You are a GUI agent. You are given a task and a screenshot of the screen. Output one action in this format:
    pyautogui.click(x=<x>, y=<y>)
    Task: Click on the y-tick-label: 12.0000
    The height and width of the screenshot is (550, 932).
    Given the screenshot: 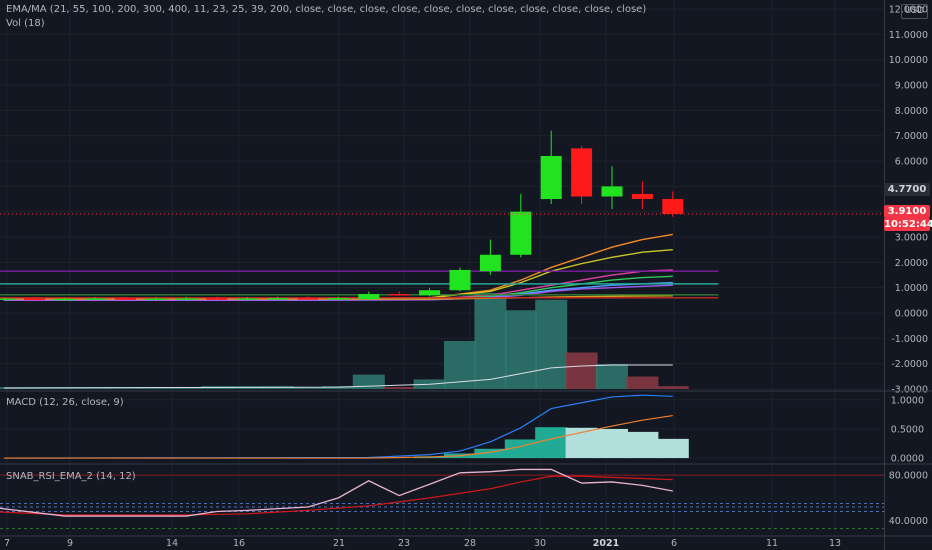 What is the action you would take?
    pyautogui.click(x=908, y=10)
    